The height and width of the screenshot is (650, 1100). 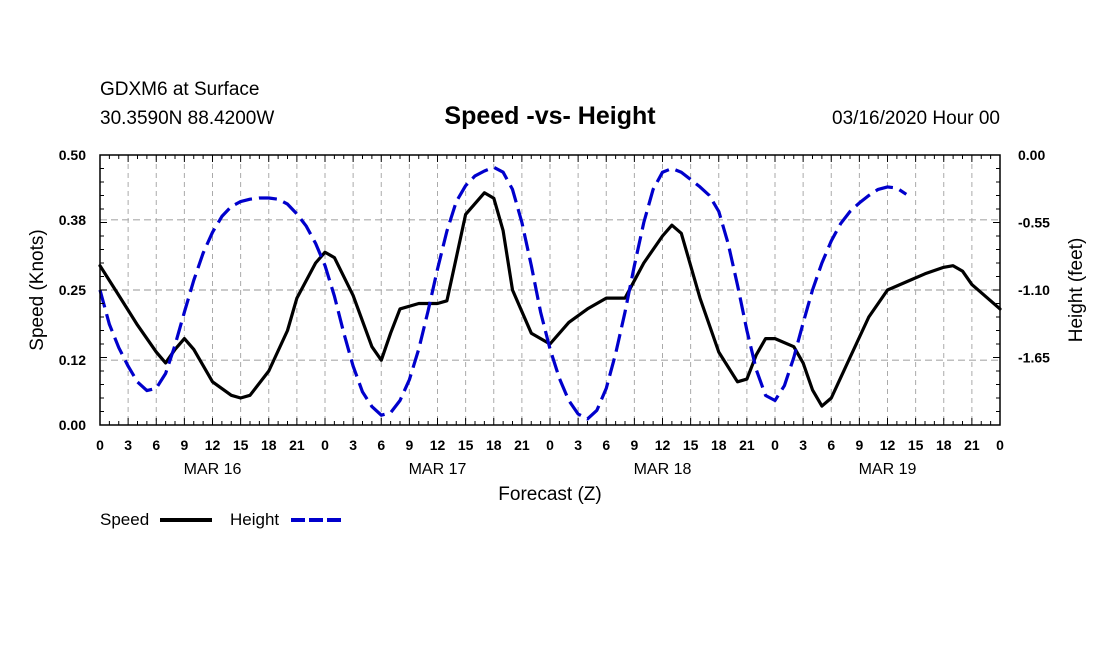 I want to click on legend-speed-label: Speed, so click(x=124, y=519).